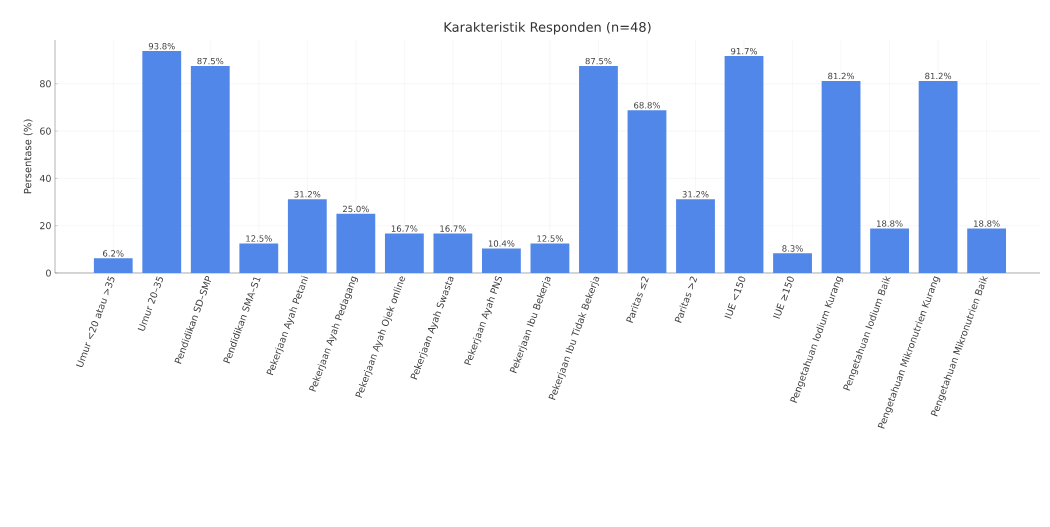  I want to click on y-tick-label: 60, so click(45, 131).